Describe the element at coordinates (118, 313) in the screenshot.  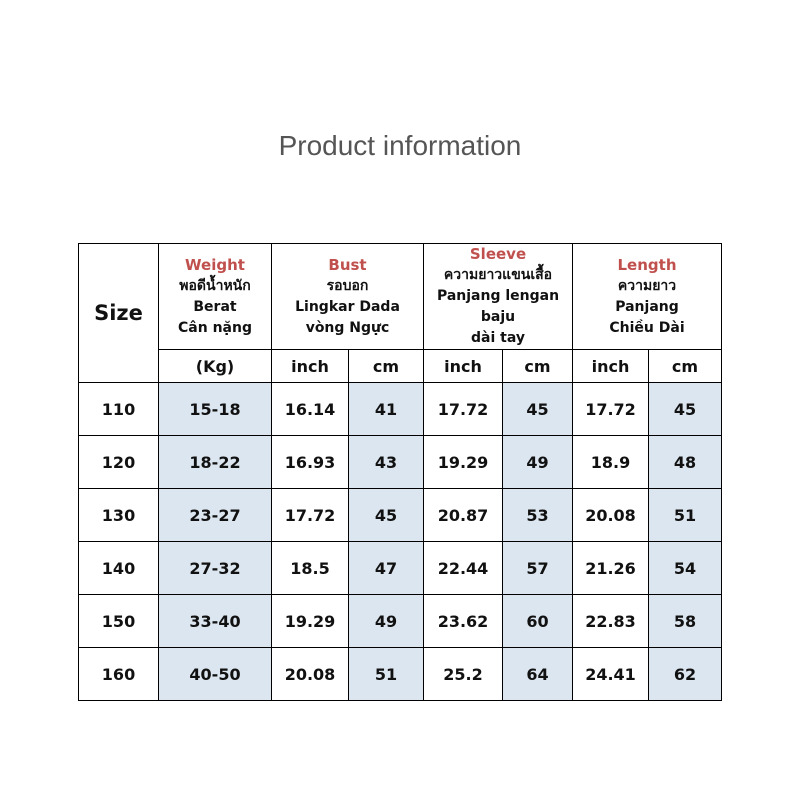
I see `size-header: Size` at that location.